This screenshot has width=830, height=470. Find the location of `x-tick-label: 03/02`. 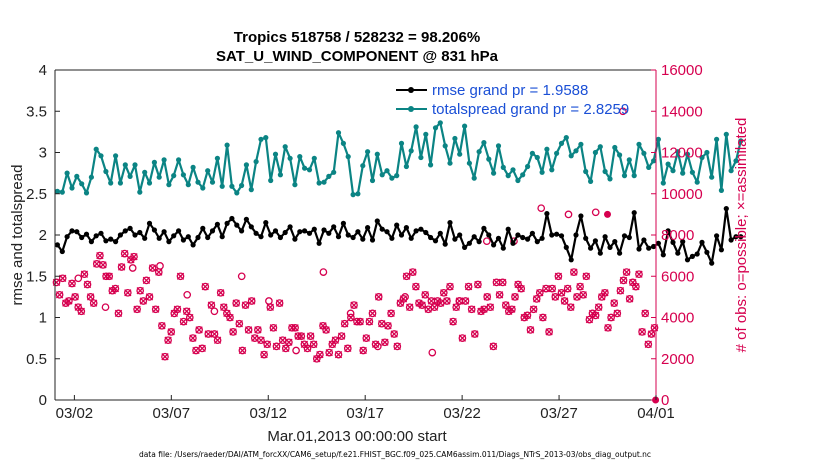

x-tick-label: 03/02 is located at coordinates (75, 413).